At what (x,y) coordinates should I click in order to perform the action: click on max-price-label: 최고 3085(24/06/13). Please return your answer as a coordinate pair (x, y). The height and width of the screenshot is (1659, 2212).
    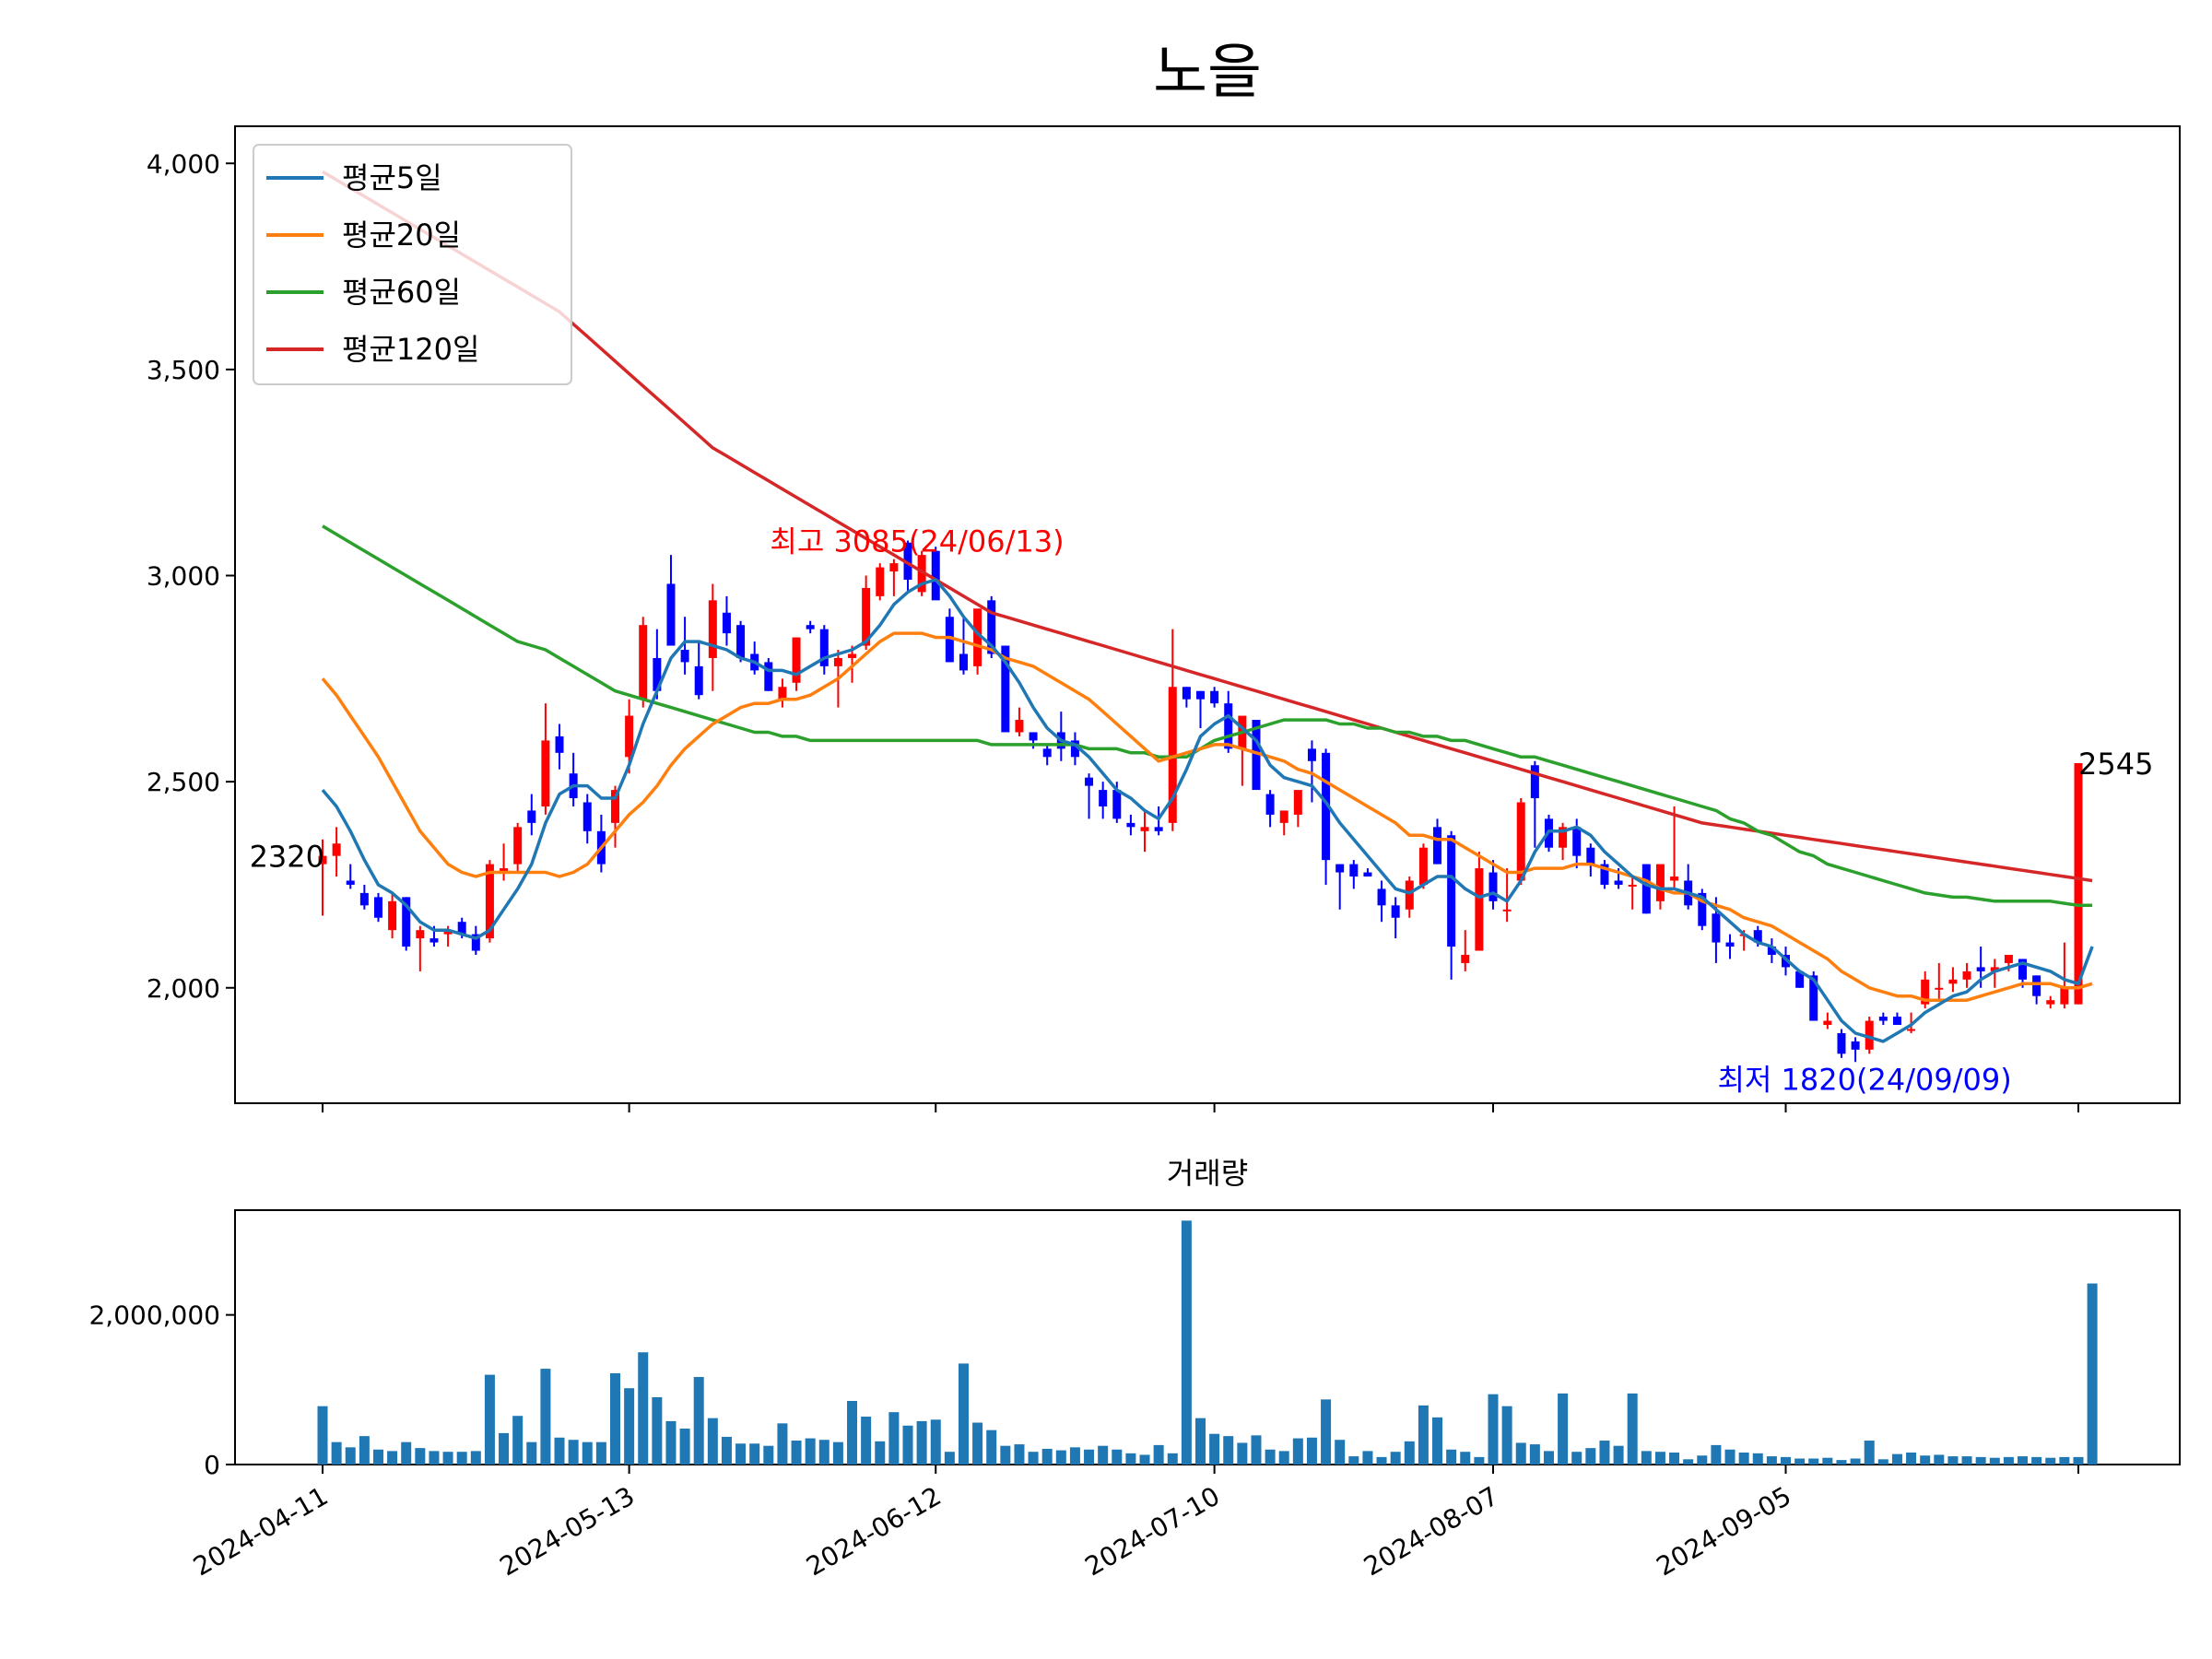
    Looking at the image, I should click on (917, 541).